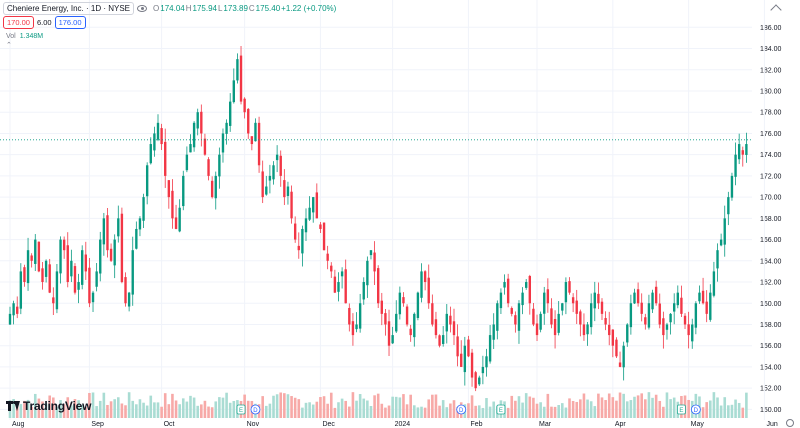 The height and width of the screenshot is (428, 800). What do you see at coordinates (44, 22) in the screenshot?
I see `trade-buttons: 170.00 6.00 176.00` at bounding box center [44, 22].